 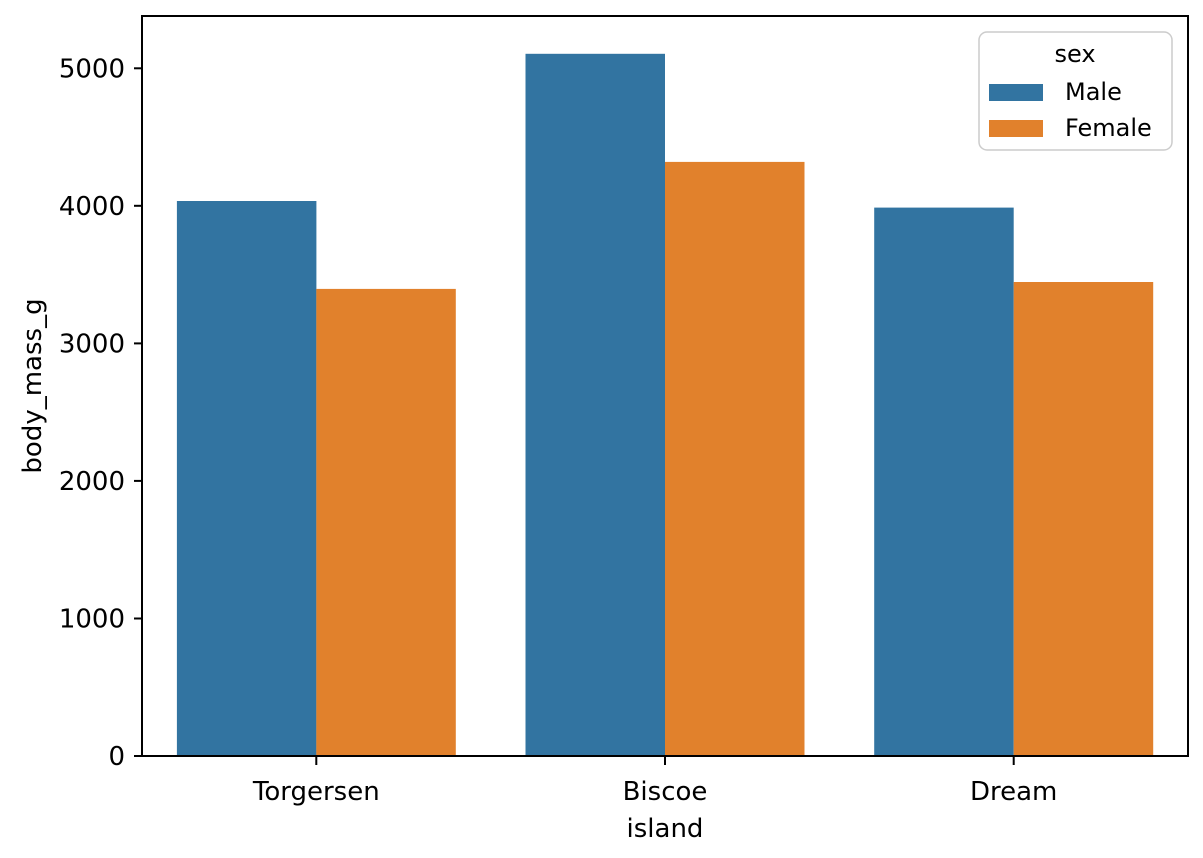 I want to click on bar-torgersen-male, so click(x=246, y=478).